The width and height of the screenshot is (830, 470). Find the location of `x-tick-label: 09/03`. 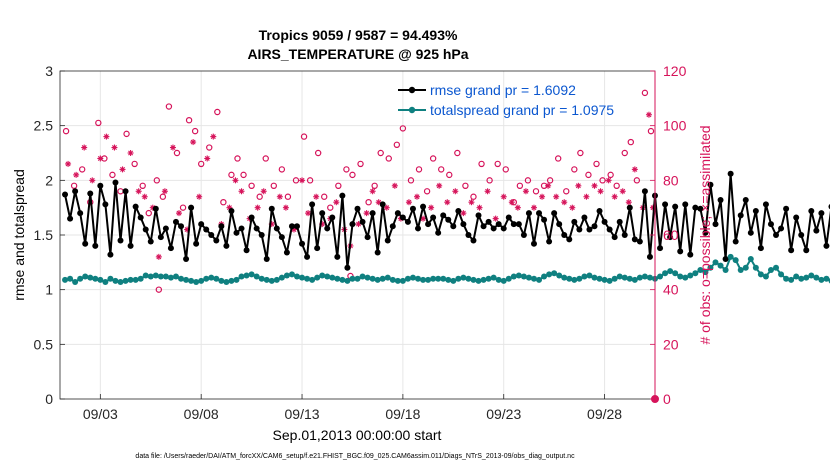

x-tick-label: 09/03 is located at coordinates (100, 414).